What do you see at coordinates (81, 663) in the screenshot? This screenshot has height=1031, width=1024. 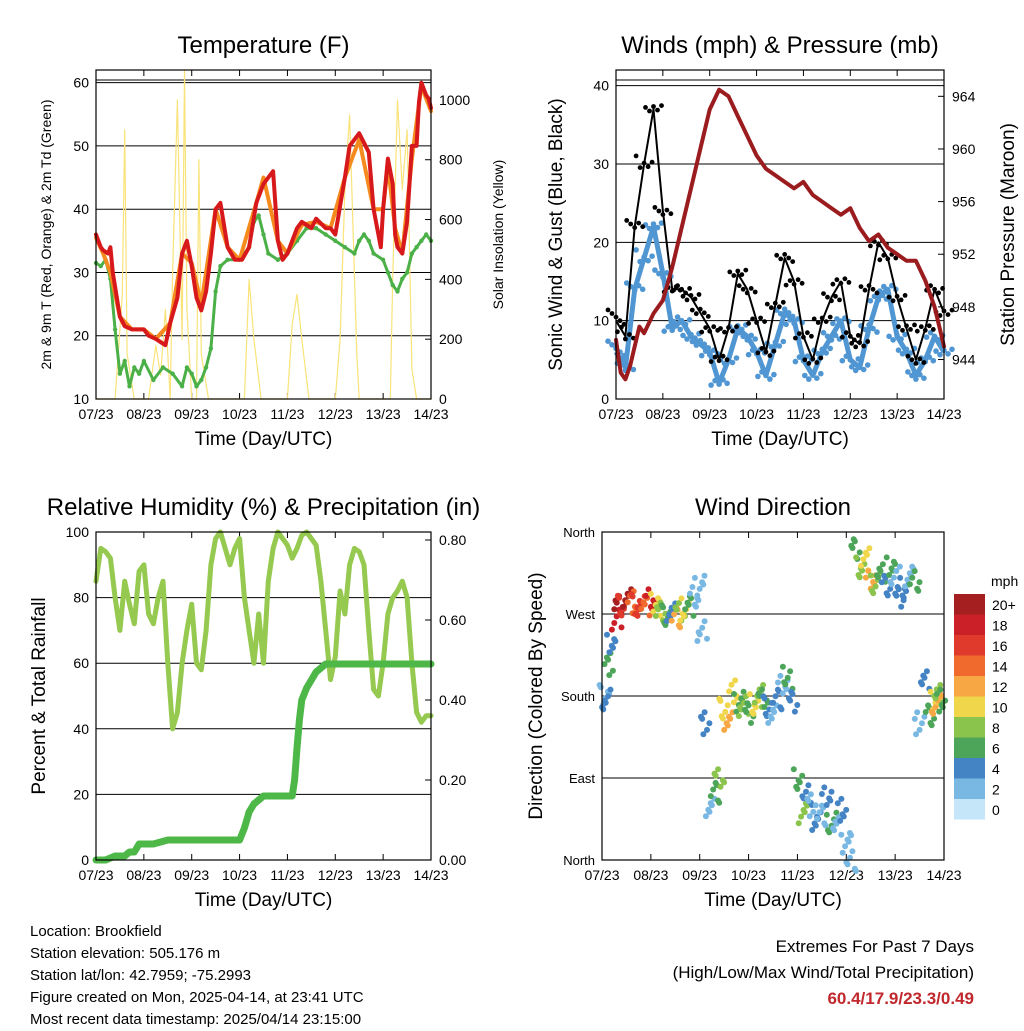 I see `y-tick-label: 60` at bounding box center [81, 663].